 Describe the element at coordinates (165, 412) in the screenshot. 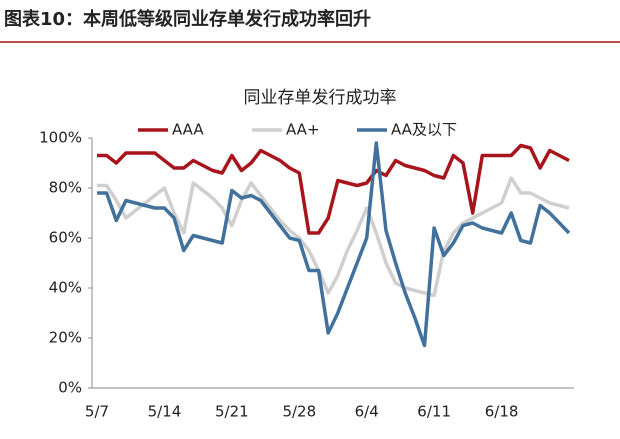

I see `x-tick-label: 5/14` at that location.